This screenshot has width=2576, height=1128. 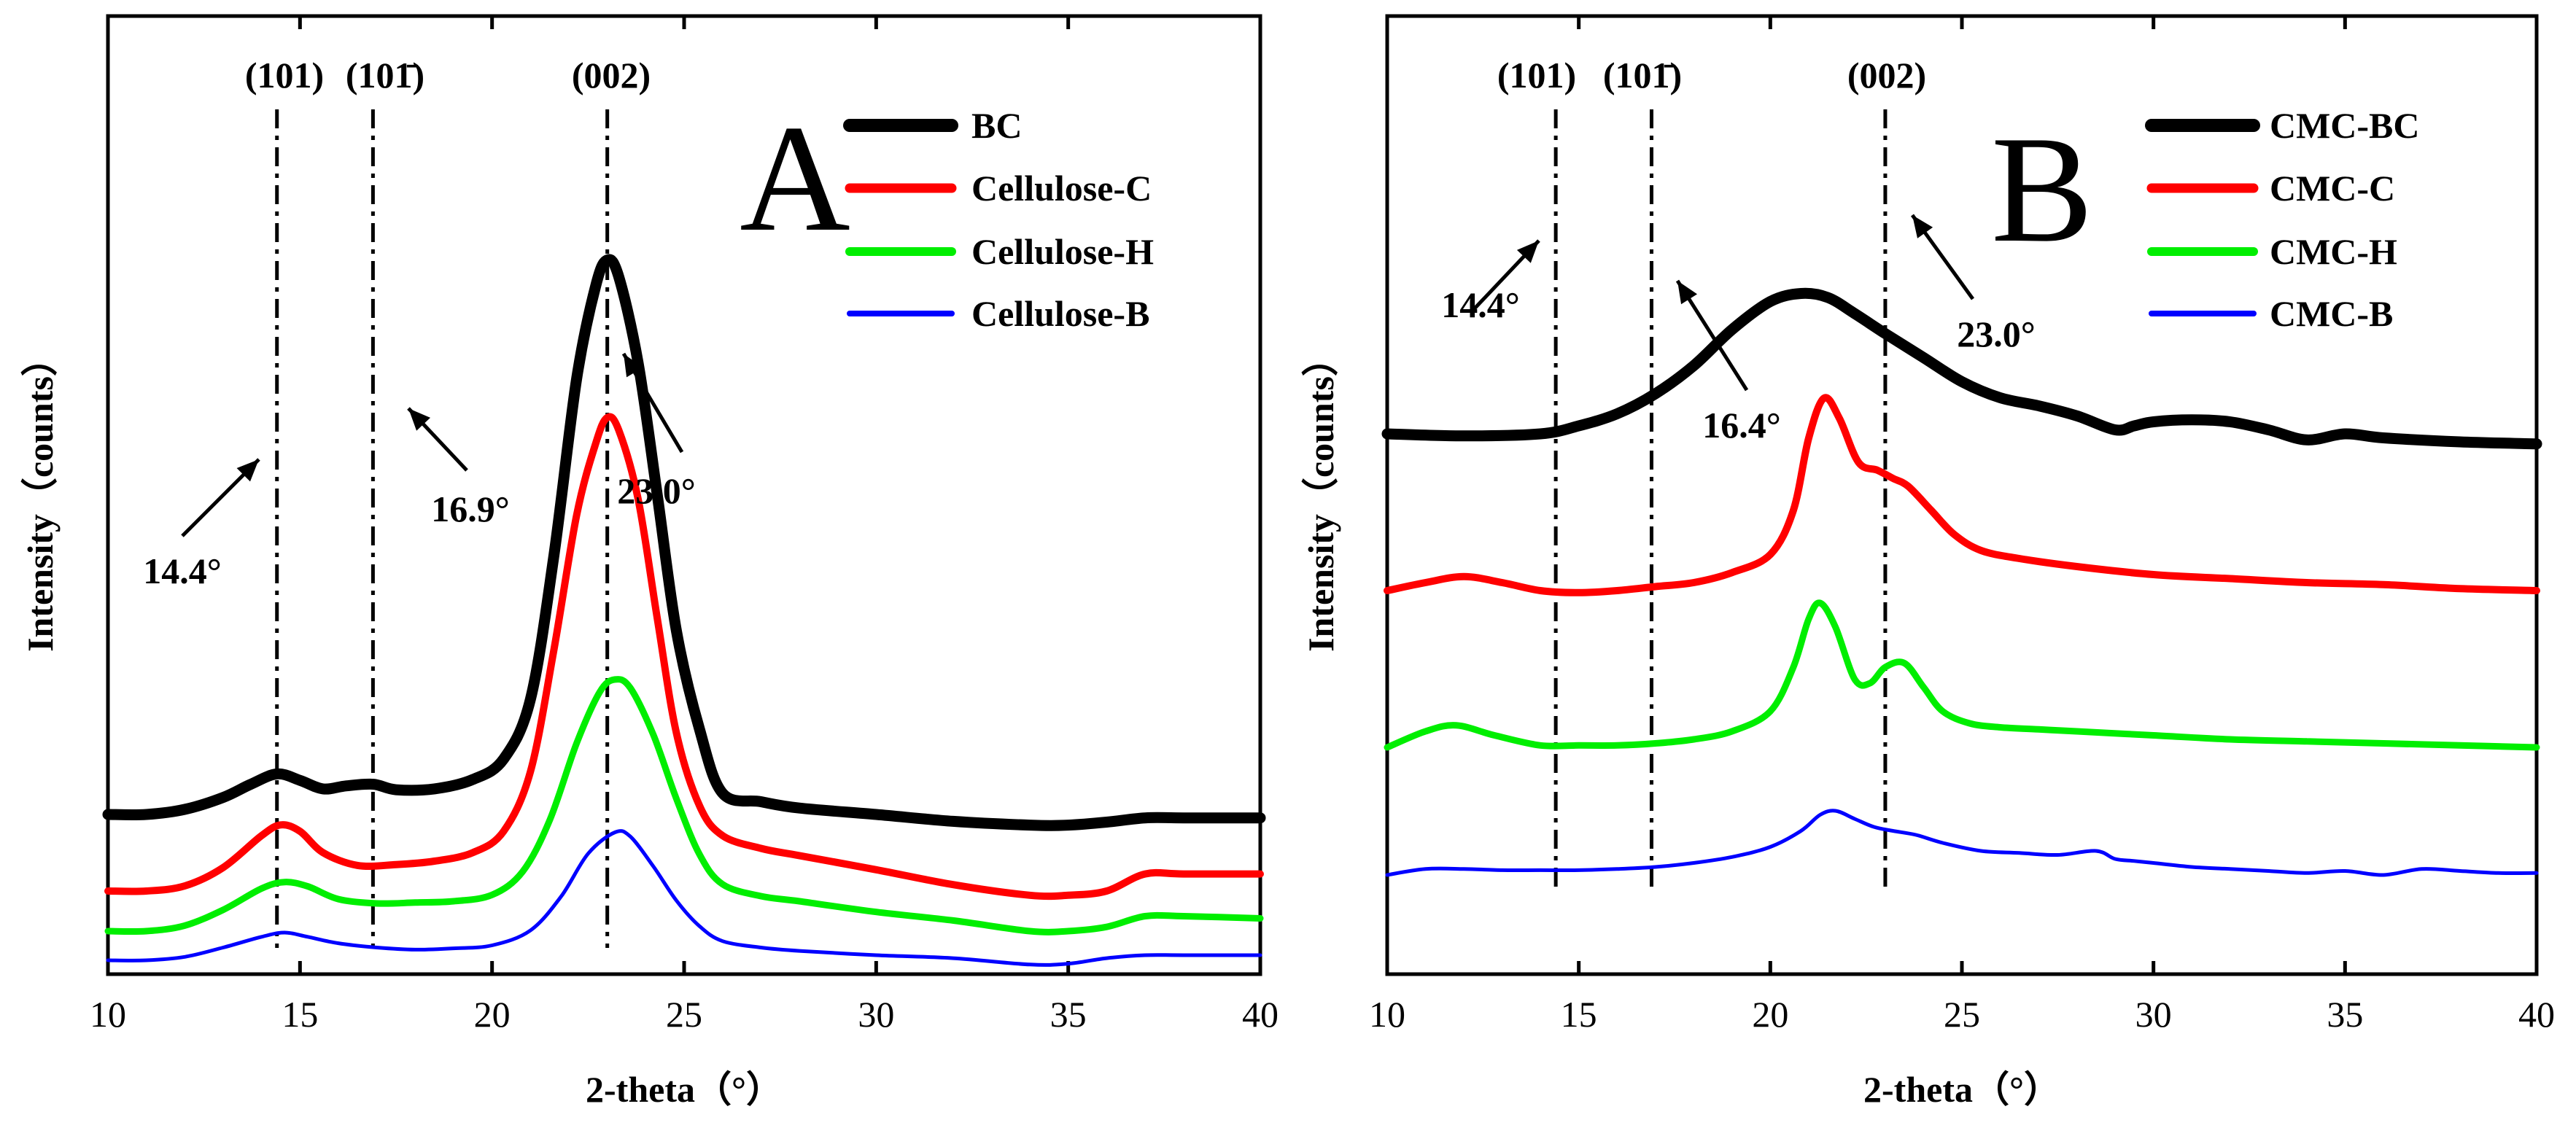 I want to click on series-line-cellulose-h, so click(x=684, y=806).